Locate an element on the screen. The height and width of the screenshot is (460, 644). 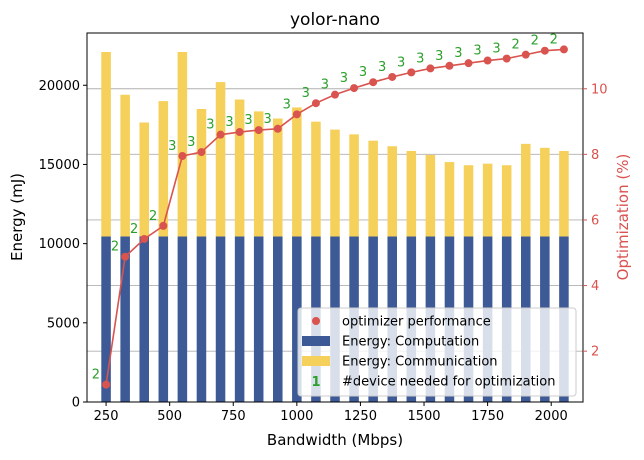
legend-entry-label: #device needed for optimization is located at coordinates (448, 382).